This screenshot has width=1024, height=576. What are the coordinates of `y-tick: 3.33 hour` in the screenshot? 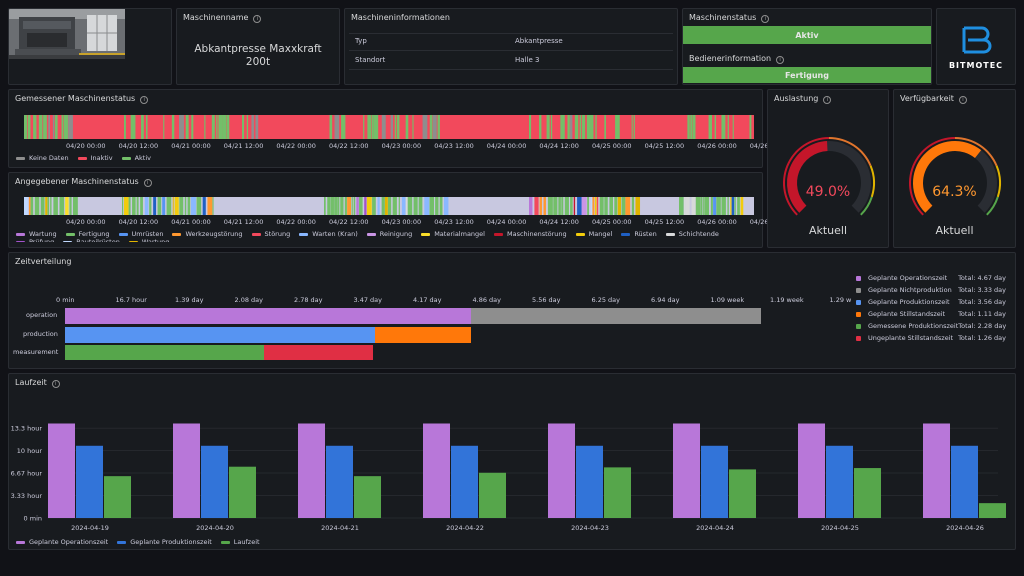 It's located at (27, 496).